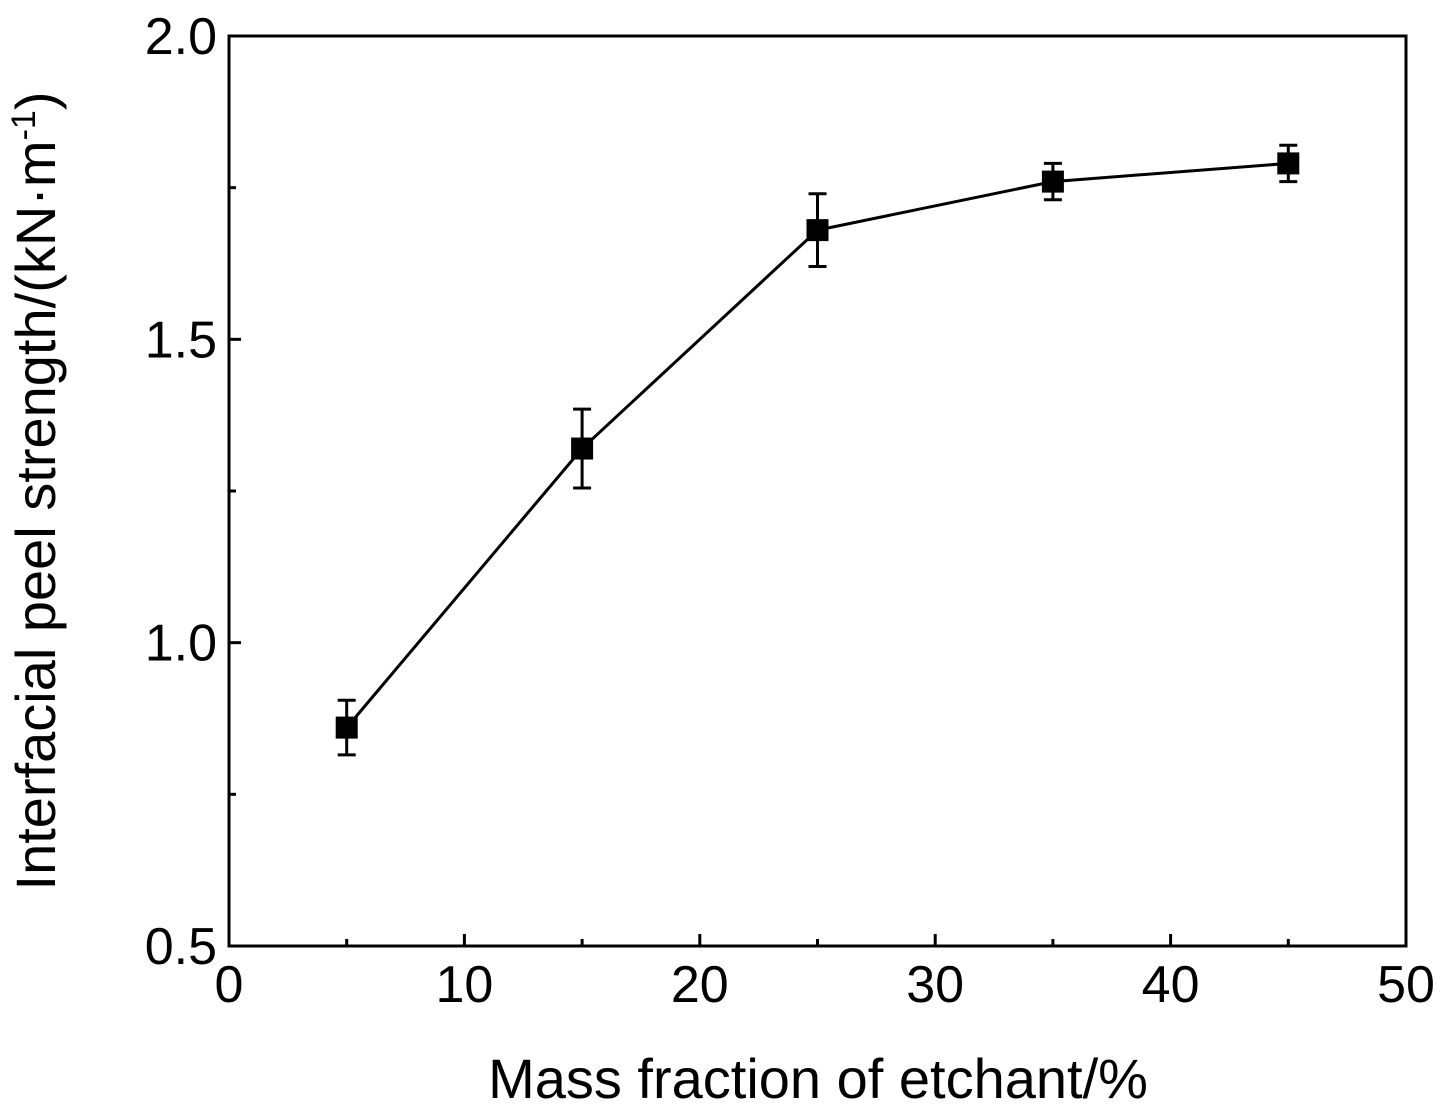 This screenshot has height=1111, width=1442. What do you see at coordinates (193, 492) in the screenshot?
I see `y-axis-ticks: 0.5 1.0 1.5 2.0` at bounding box center [193, 492].